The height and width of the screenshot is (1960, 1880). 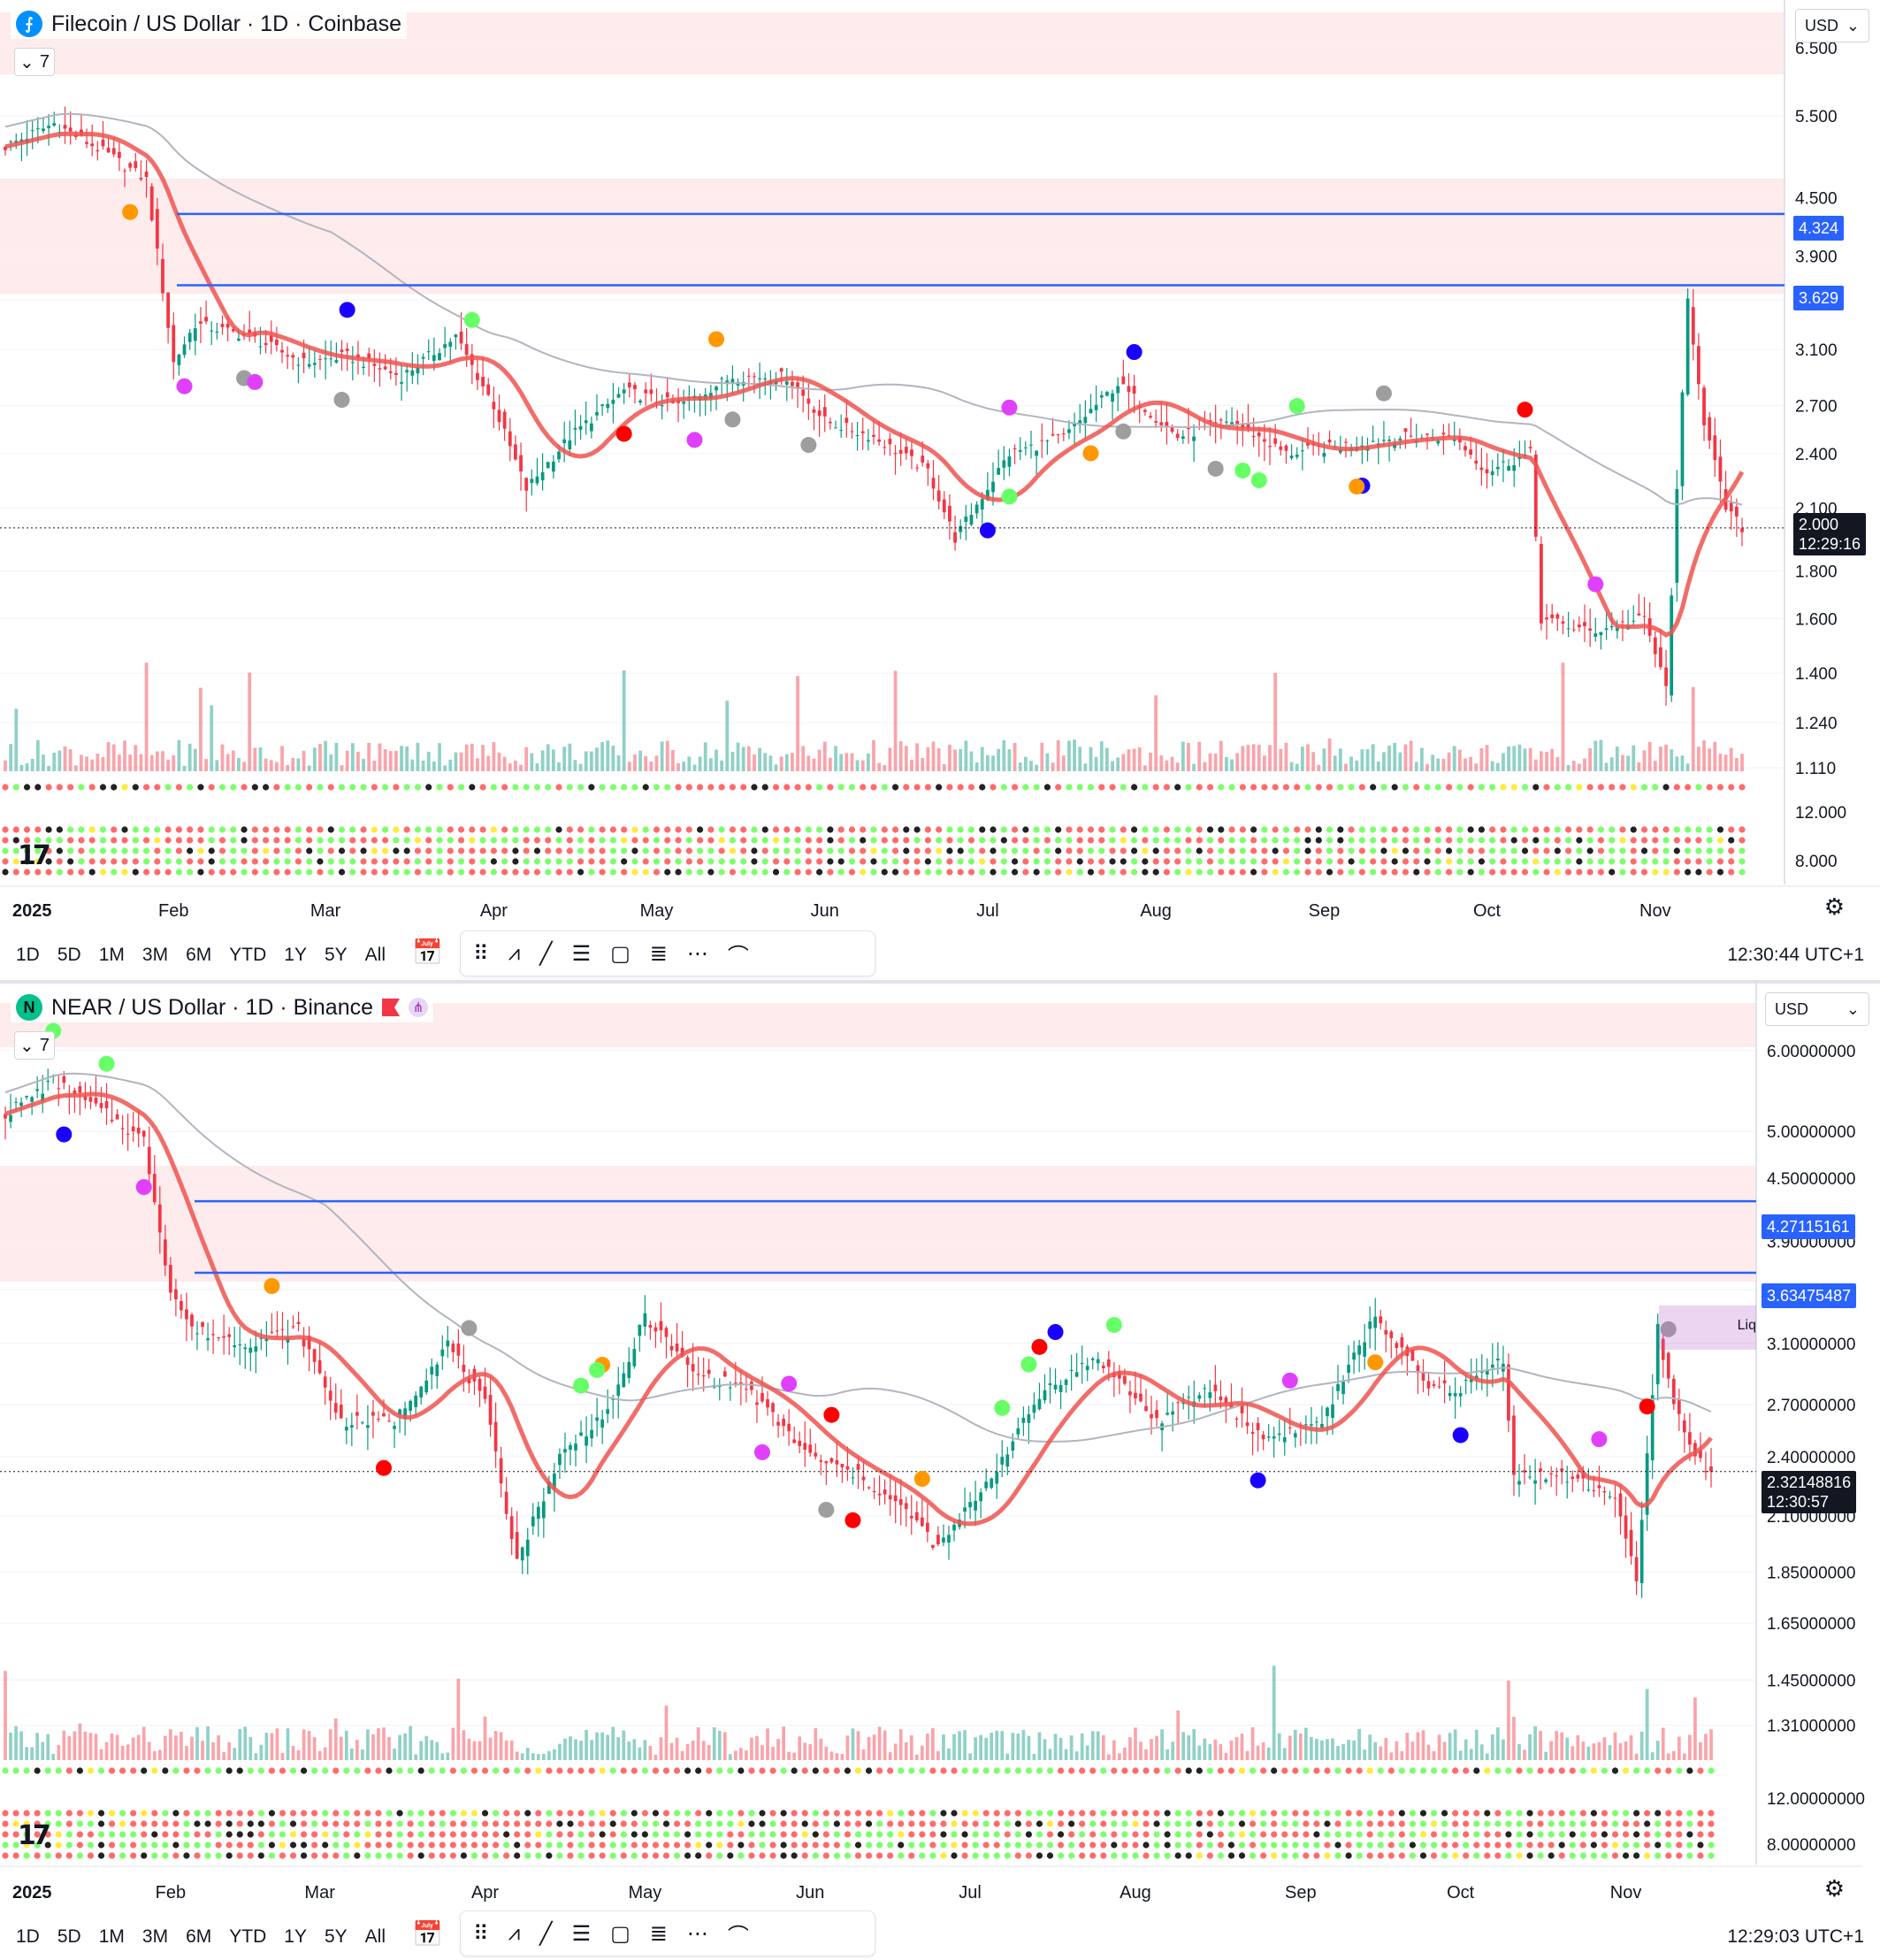 What do you see at coordinates (1809, 1295) in the screenshot?
I see `horizontal-line-label-lower: 3.63475487` at bounding box center [1809, 1295].